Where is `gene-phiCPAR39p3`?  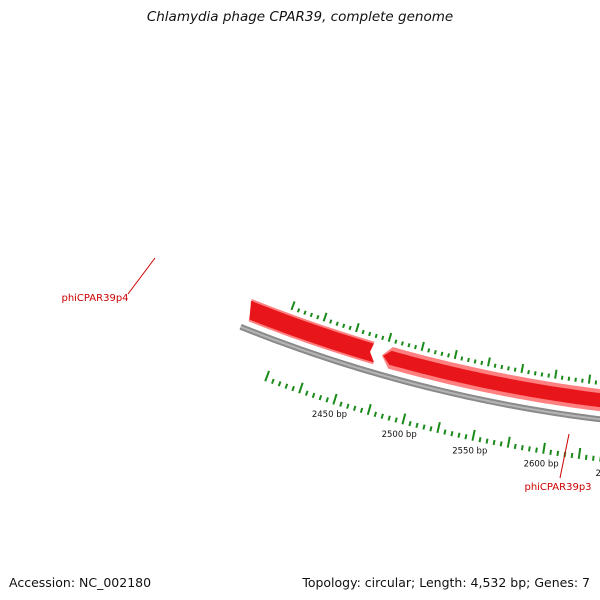 gene-phiCPAR39p3 is located at coordinates (312, 331).